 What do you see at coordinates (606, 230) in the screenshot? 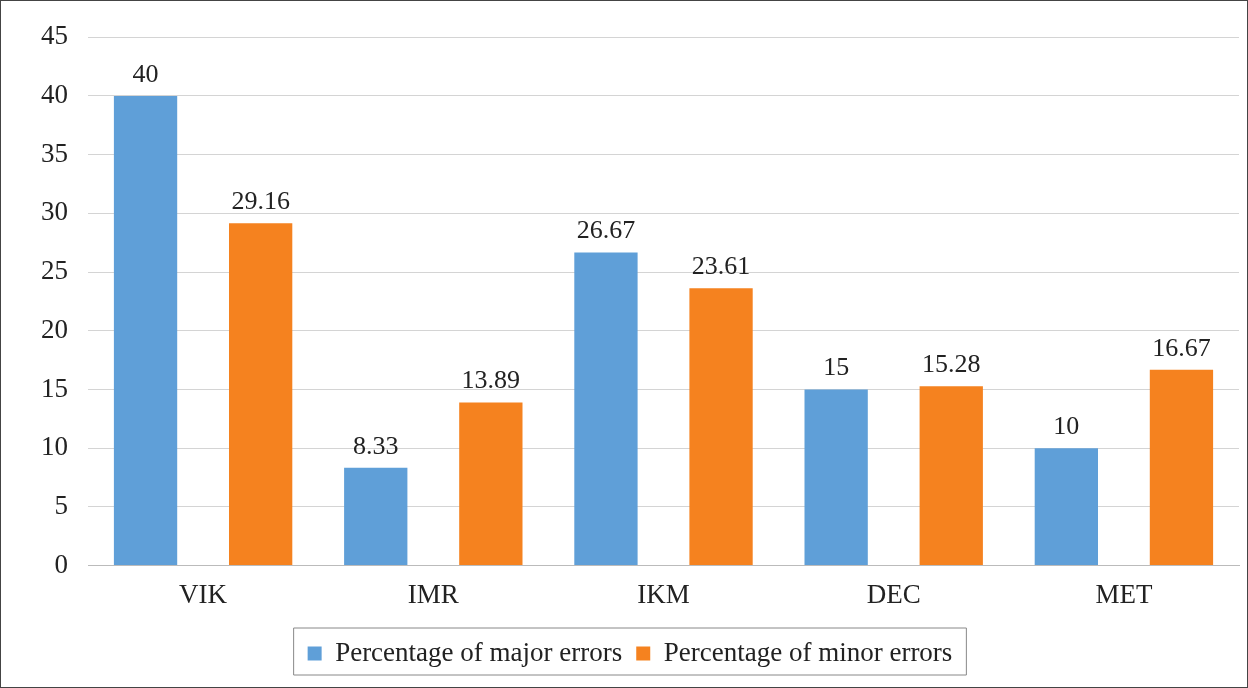
I see `data-label: 26.67` at bounding box center [606, 230].